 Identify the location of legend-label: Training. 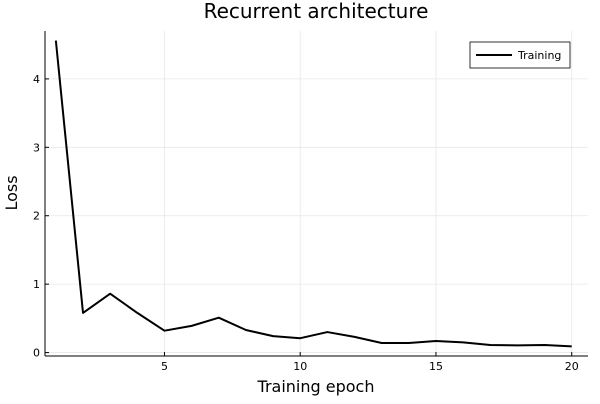
(539, 55).